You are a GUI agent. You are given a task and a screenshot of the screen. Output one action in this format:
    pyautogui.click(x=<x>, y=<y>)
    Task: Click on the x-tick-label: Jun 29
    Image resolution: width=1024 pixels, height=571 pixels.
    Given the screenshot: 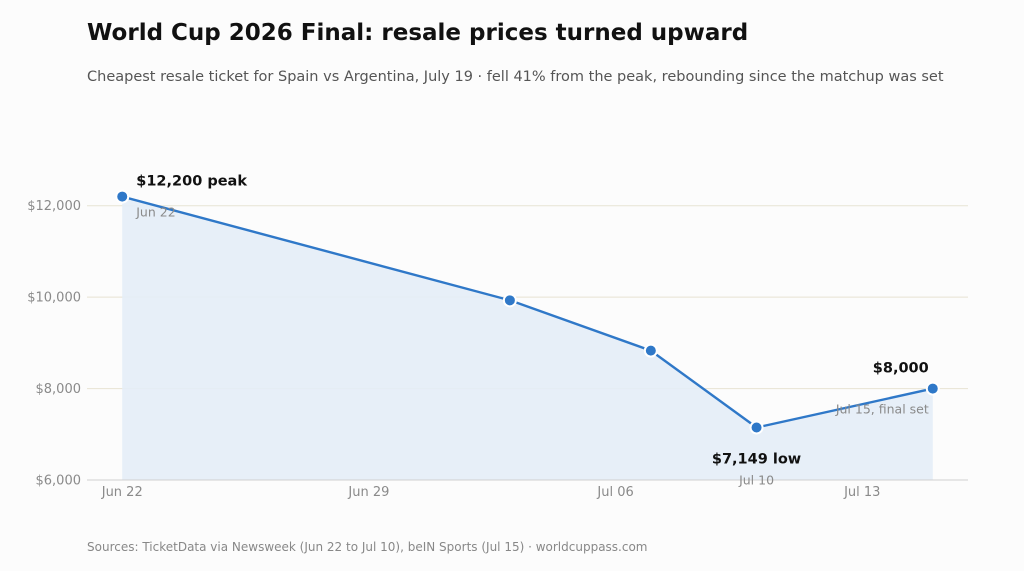 What is the action you would take?
    pyautogui.click(x=368, y=492)
    